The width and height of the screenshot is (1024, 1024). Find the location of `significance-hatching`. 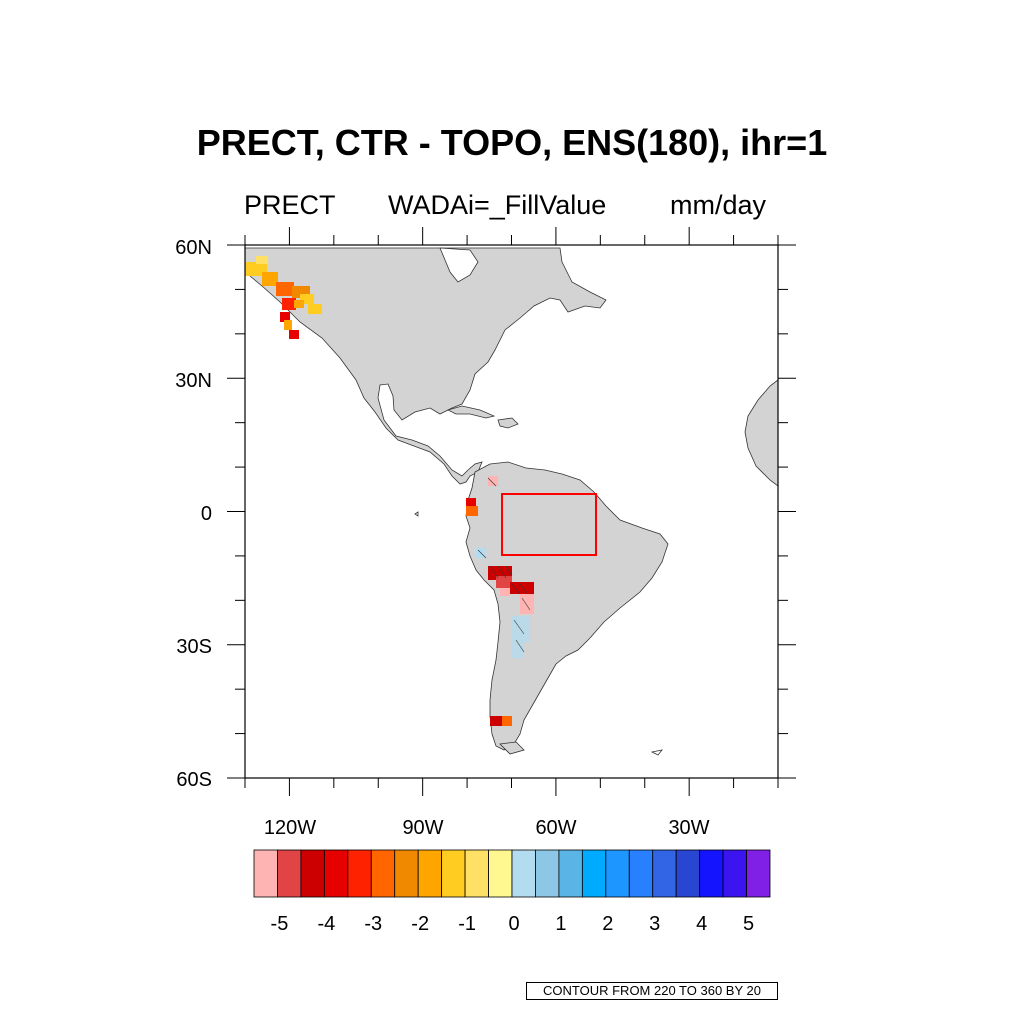

significance-hatching is located at coordinates (504, 565).